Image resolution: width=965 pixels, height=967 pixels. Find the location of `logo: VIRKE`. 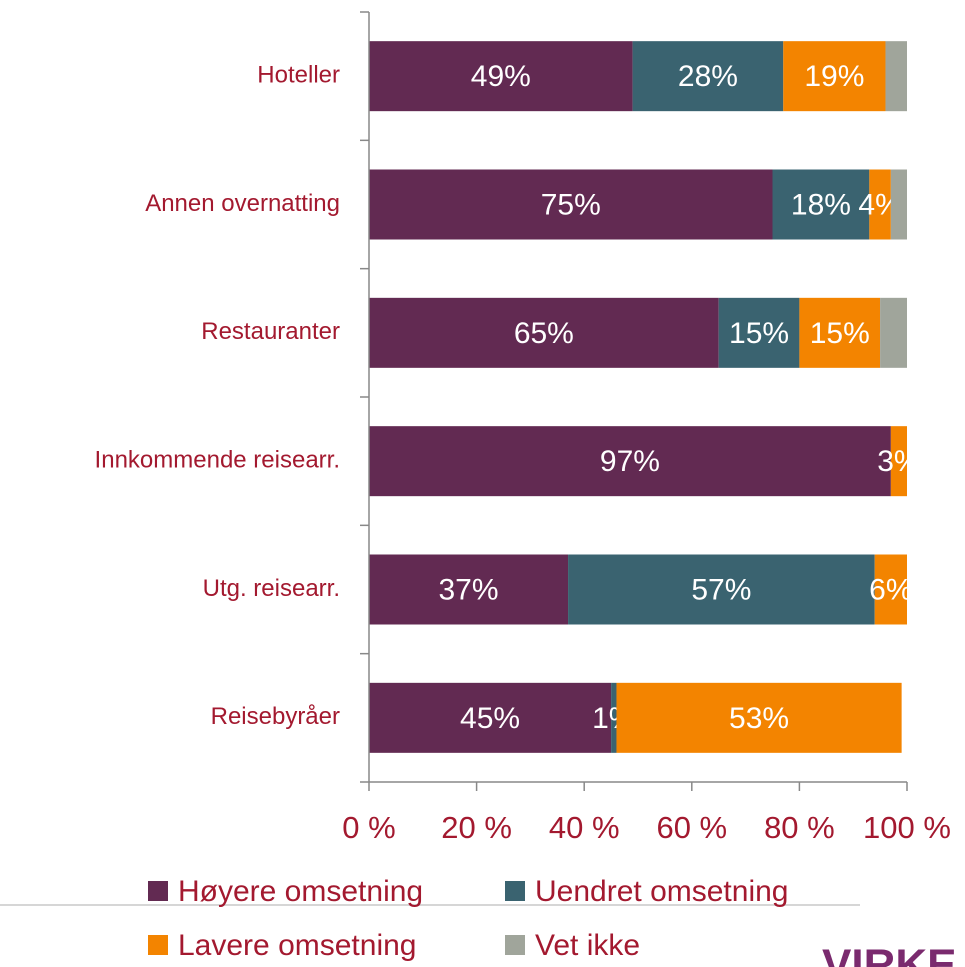

logo: VIRKE is located at coordinates (889, 954).